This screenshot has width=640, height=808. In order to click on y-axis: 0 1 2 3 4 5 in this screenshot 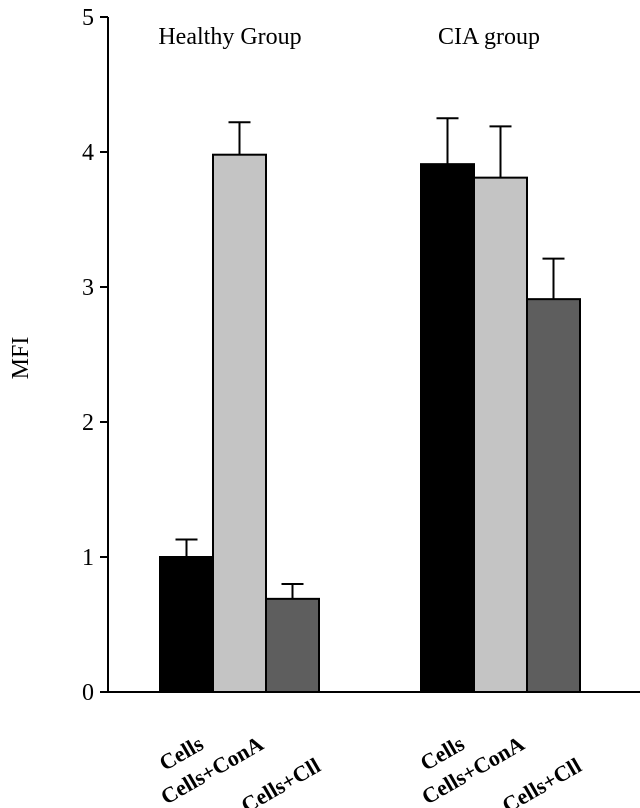, I will do `click(95, 355)`.